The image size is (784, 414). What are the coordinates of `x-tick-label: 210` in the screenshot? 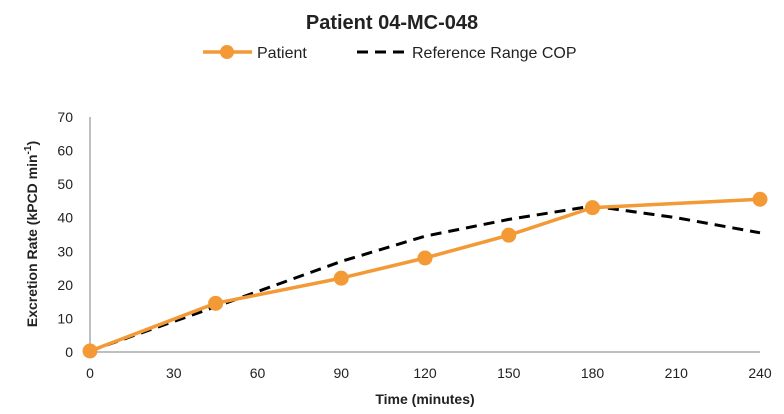 It's located at (677, 373).